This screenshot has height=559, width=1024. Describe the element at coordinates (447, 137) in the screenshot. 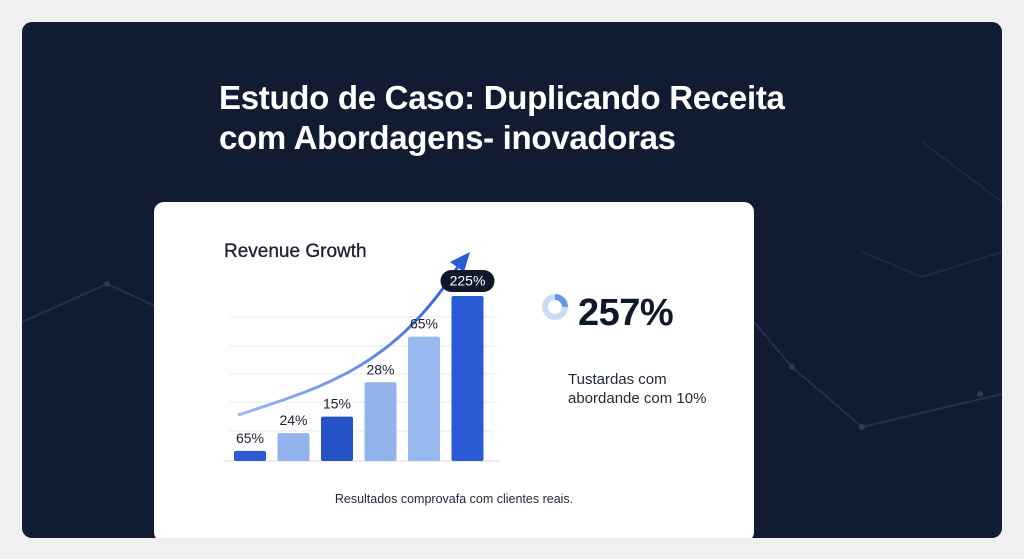

I see `title-line-2: com Abordagens- inovadoras` at that location.